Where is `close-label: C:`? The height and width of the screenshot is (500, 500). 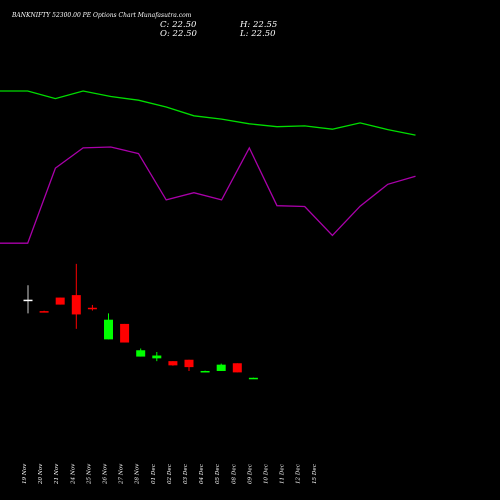
close-label: C: is located at coordinates (165, 25).